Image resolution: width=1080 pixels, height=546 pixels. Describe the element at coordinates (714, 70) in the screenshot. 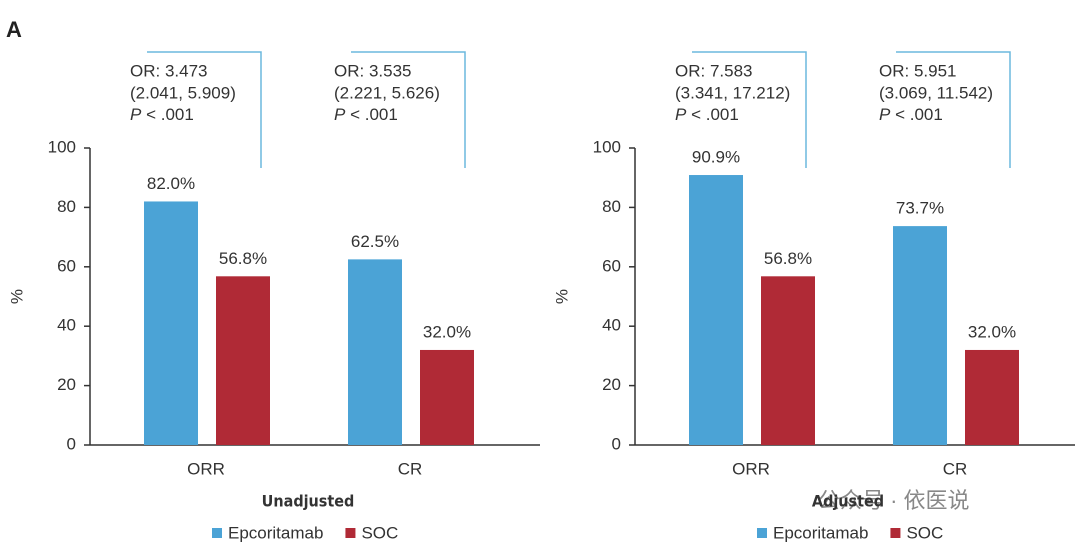

I see `odds-ratio: OR: 7.583` at that location.